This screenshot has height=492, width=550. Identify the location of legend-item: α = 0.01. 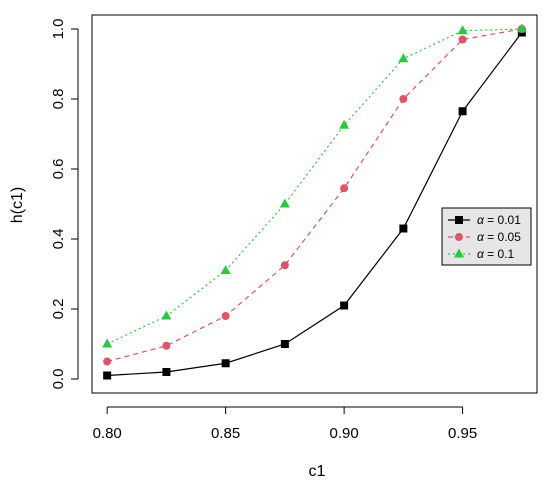
(484, 220).